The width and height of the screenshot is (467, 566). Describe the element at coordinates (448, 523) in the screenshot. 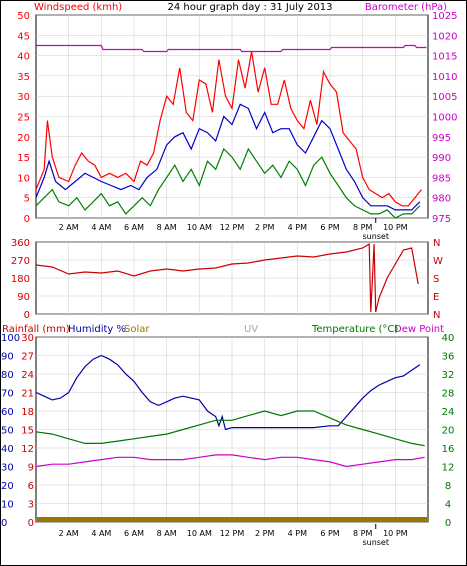

I see `temperature-tick: 0` at that location.